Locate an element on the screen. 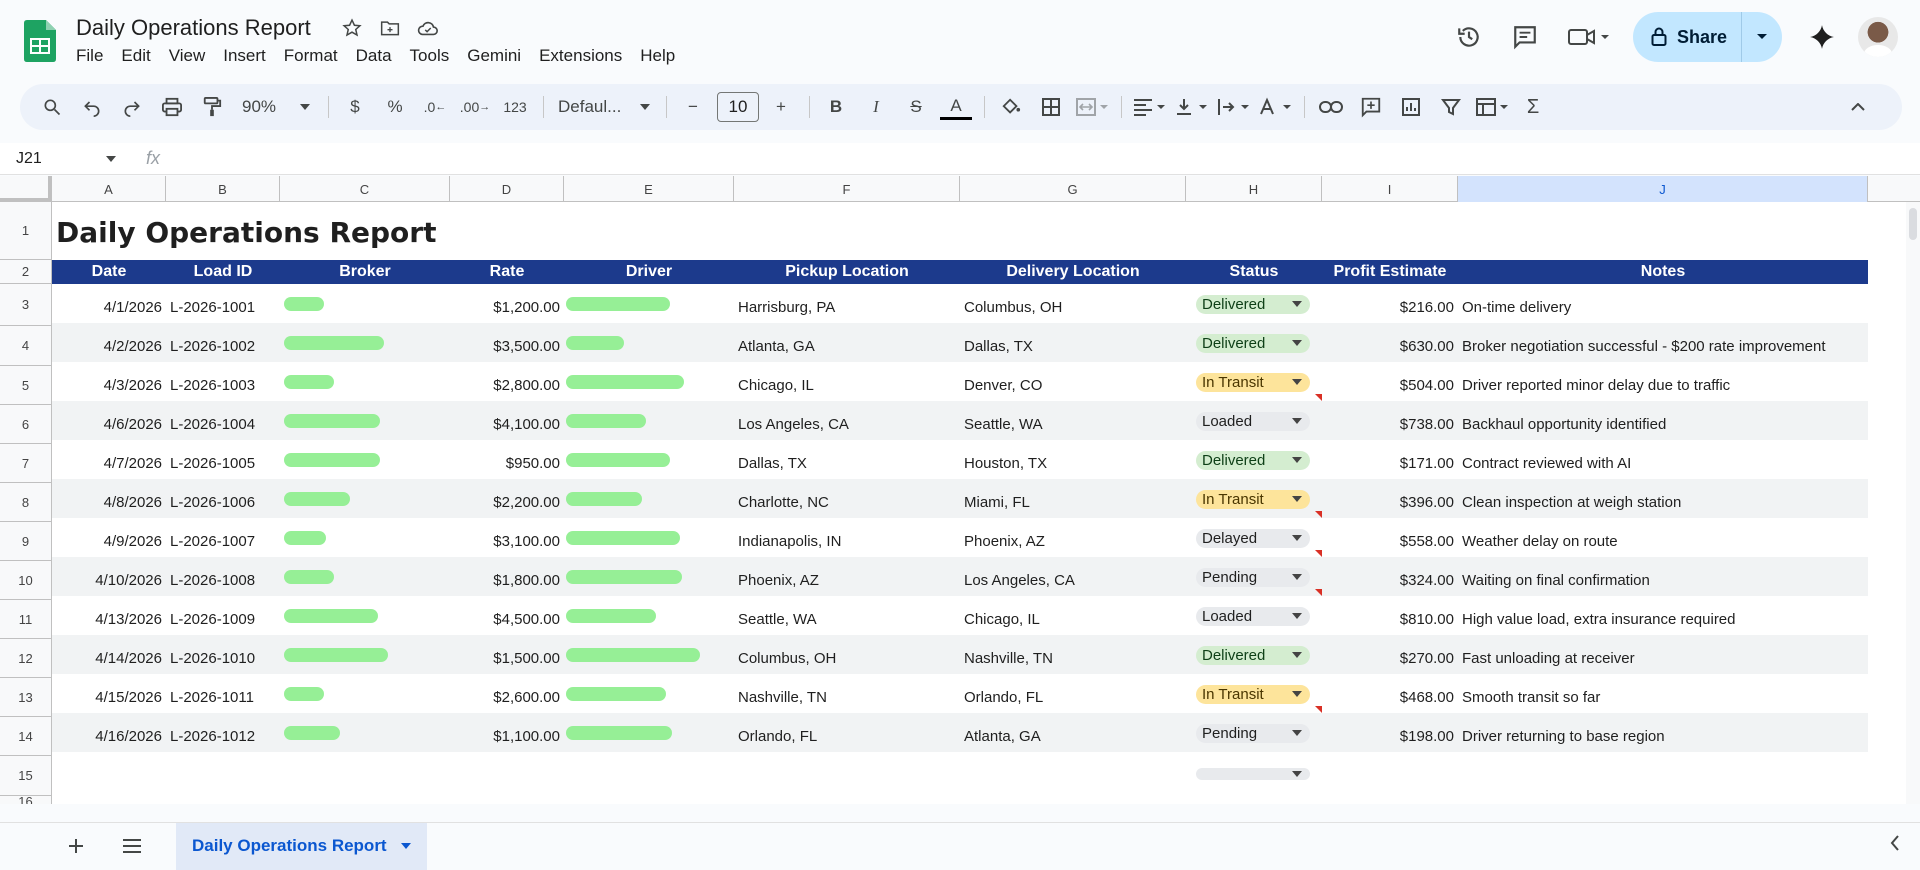 This screenshot has height=870, width=1920. column-header-g: G is located at coordinates (1073, 189).